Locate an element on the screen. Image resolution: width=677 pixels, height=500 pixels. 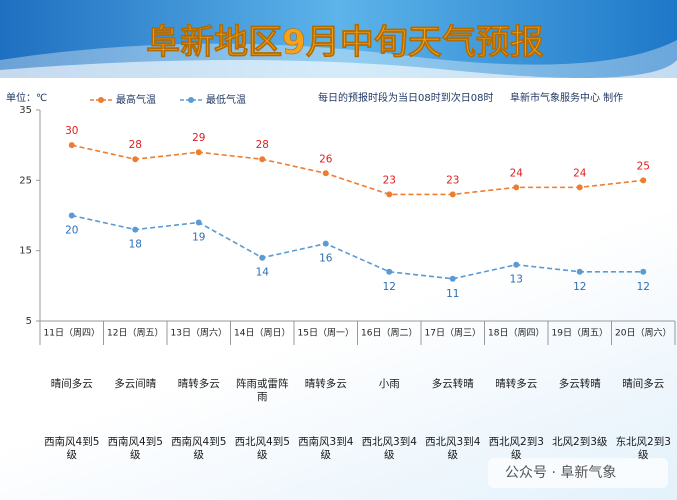
y-tick-label: 15 is located at coordinates (25, 251).